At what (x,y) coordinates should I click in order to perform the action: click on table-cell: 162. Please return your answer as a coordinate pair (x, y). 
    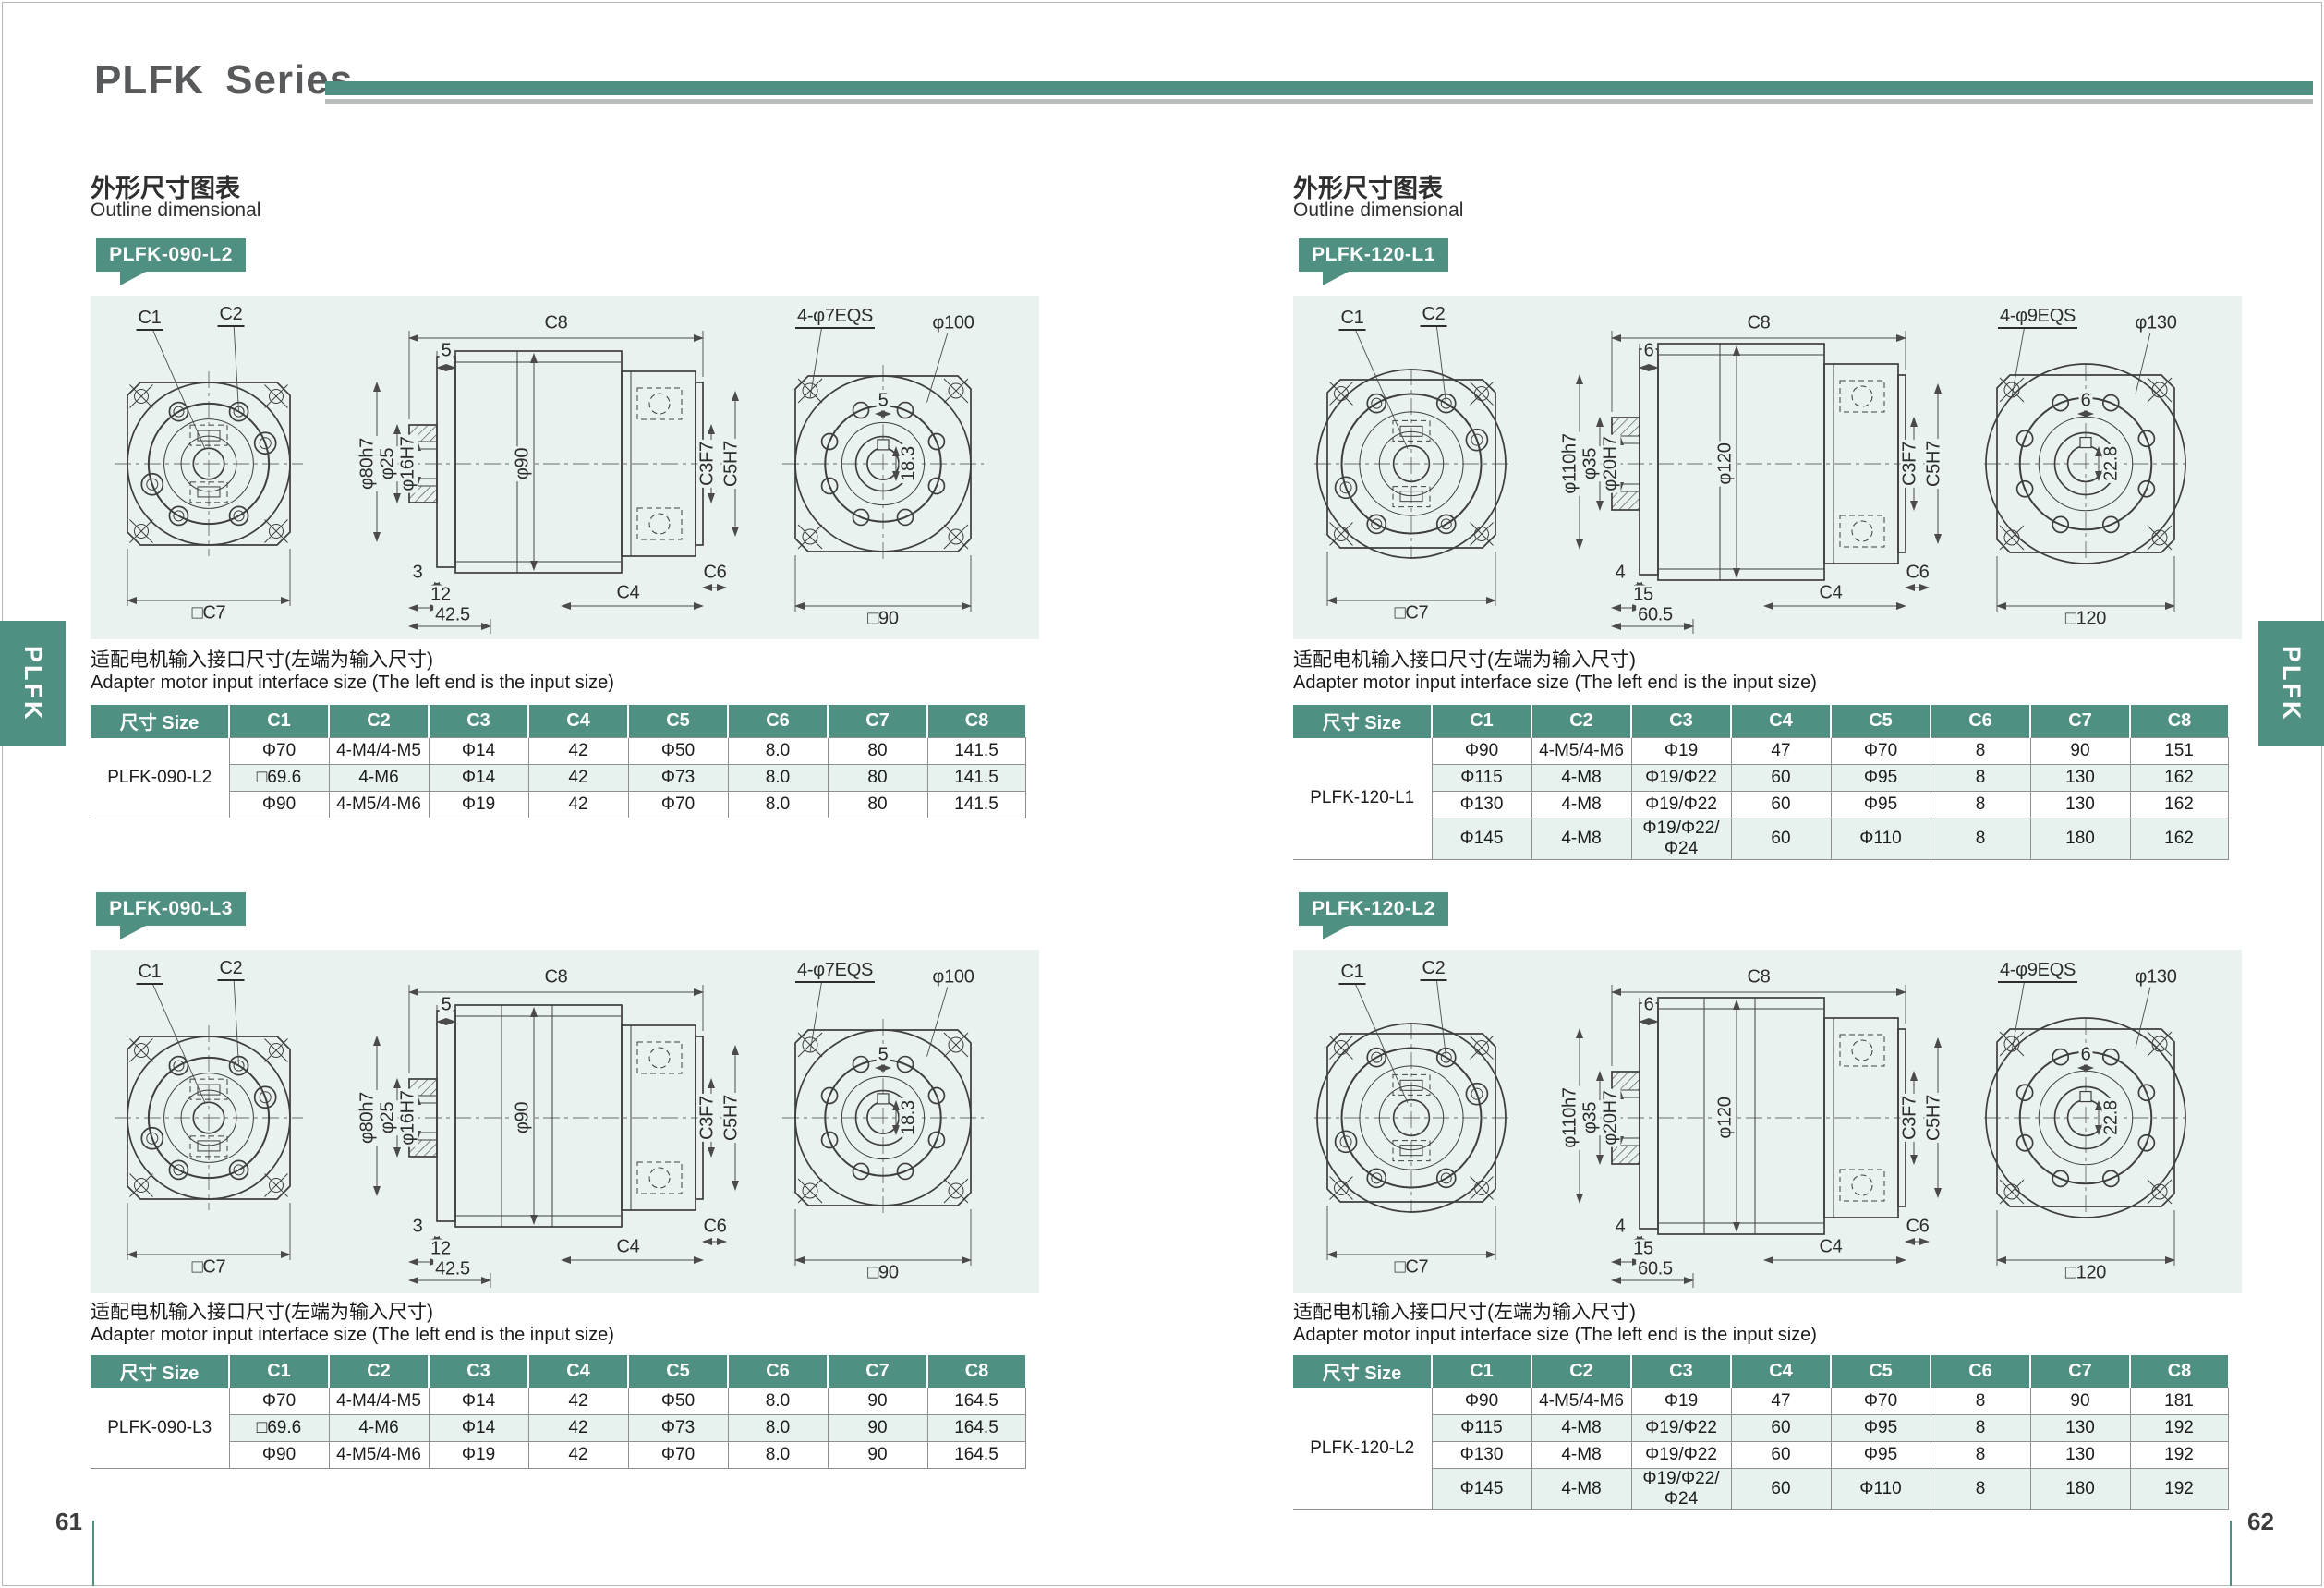
    Looking at the image, I should click on (2179, 839).